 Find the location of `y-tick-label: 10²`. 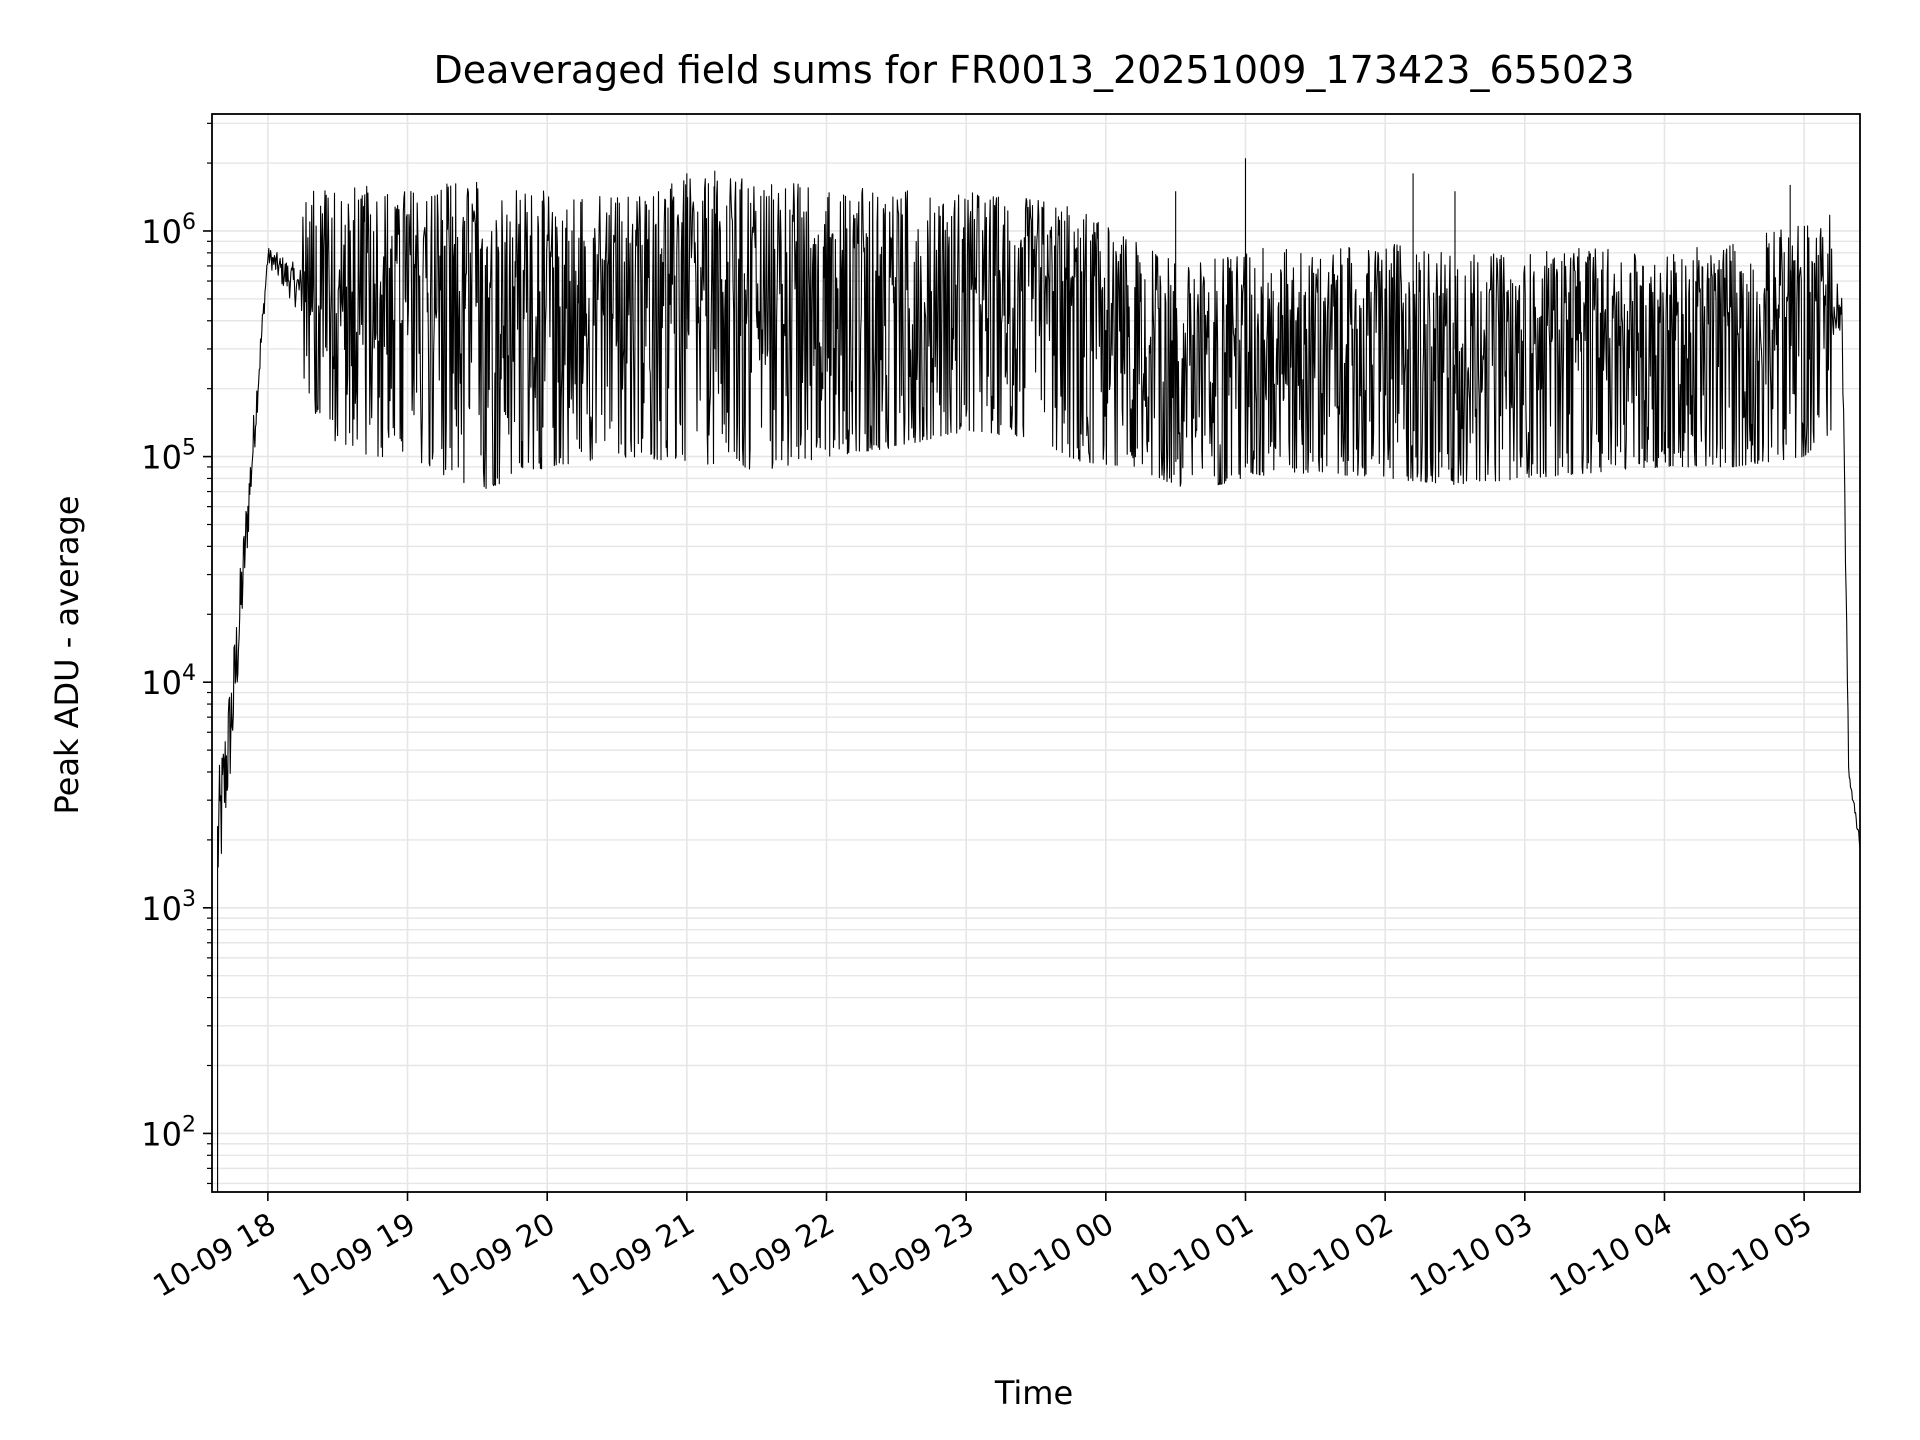

y-tick-label: 10² is located at coordinates (168, 1132).